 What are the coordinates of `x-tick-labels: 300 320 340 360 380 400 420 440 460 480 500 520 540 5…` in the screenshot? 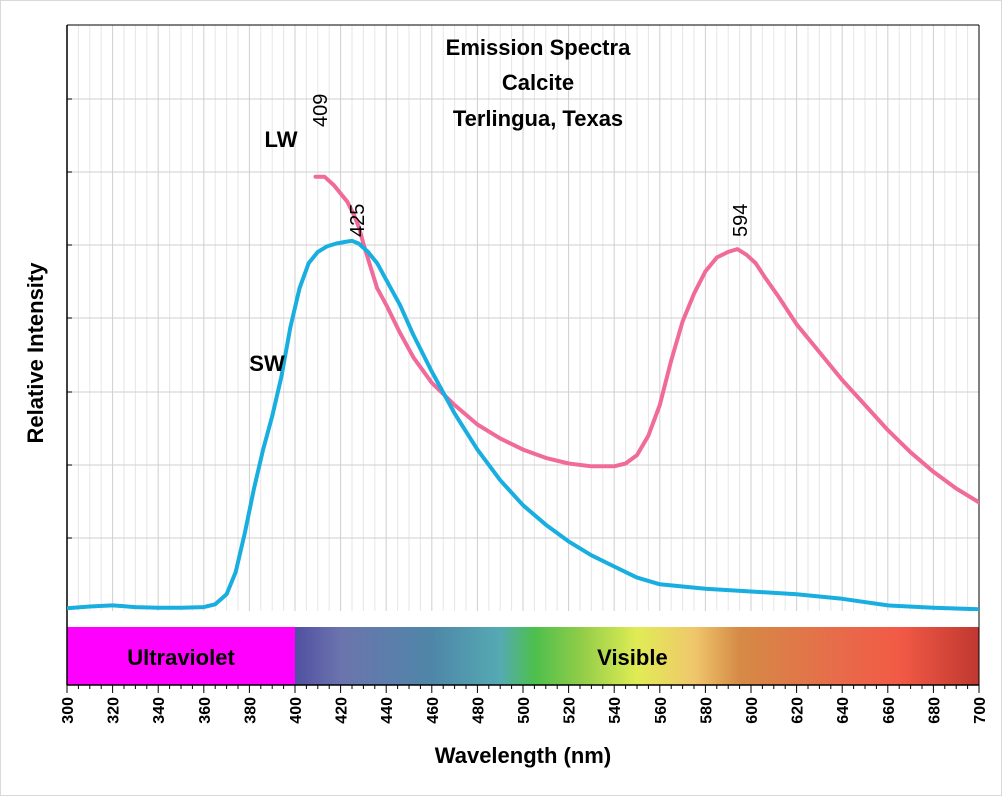 It's located at (524, 710).